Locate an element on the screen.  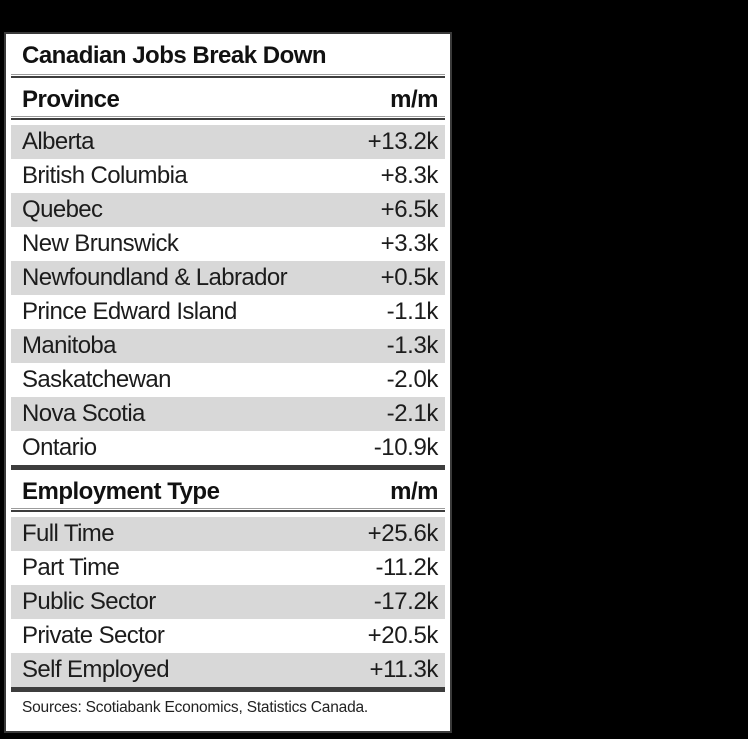
table-row: Full Time +25.6k is located at coordinates (228, 534).